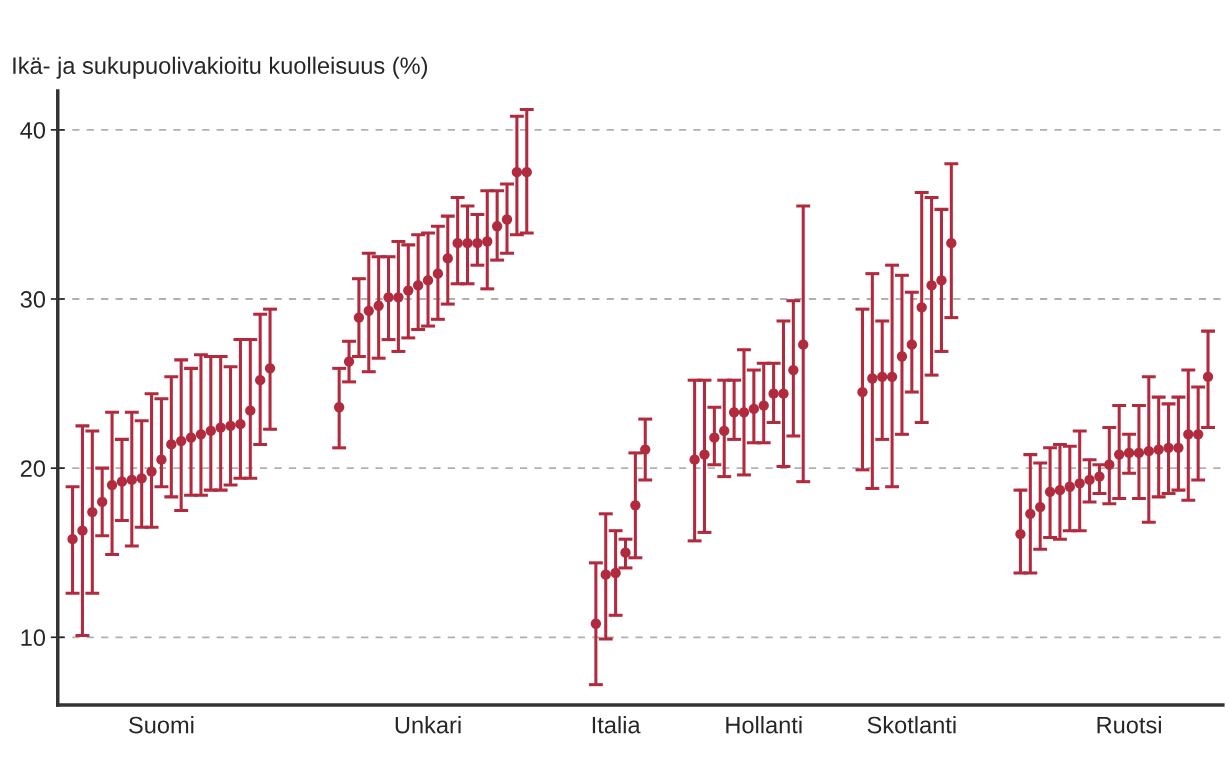  Describe the element at coordinates (1129, 725) in the screenshot. I see `x-tick-label: Ruotsi` at that location.